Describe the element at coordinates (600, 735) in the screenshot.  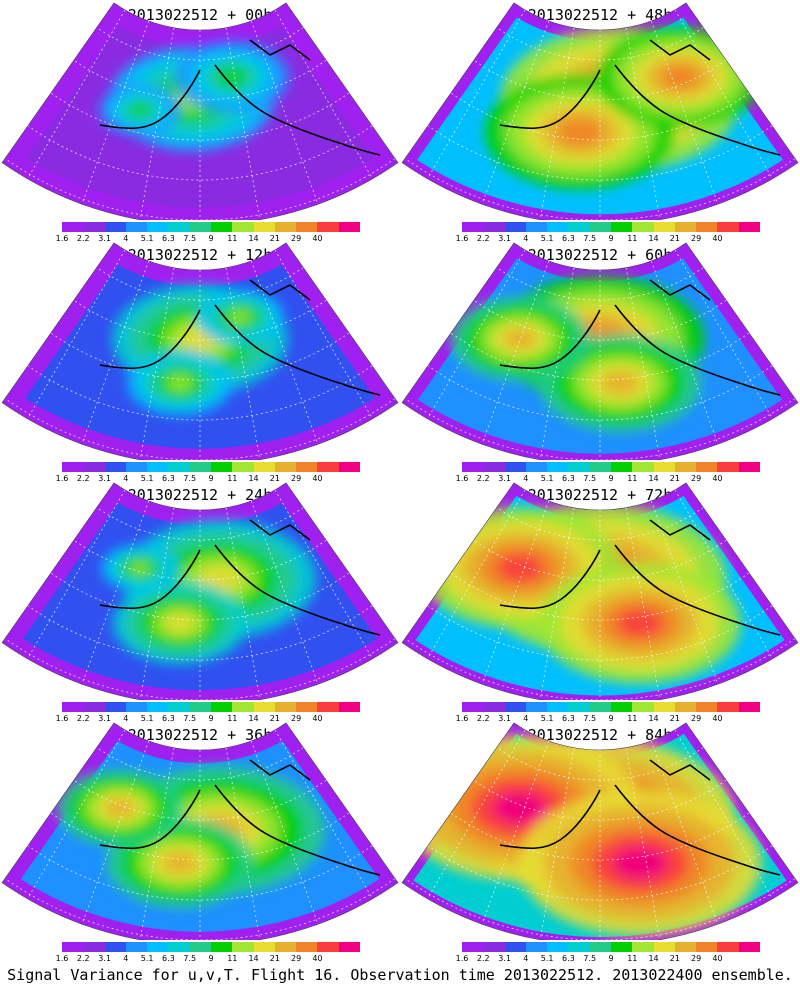
I see `panel-title: 2013022512 + 84h` at that location.